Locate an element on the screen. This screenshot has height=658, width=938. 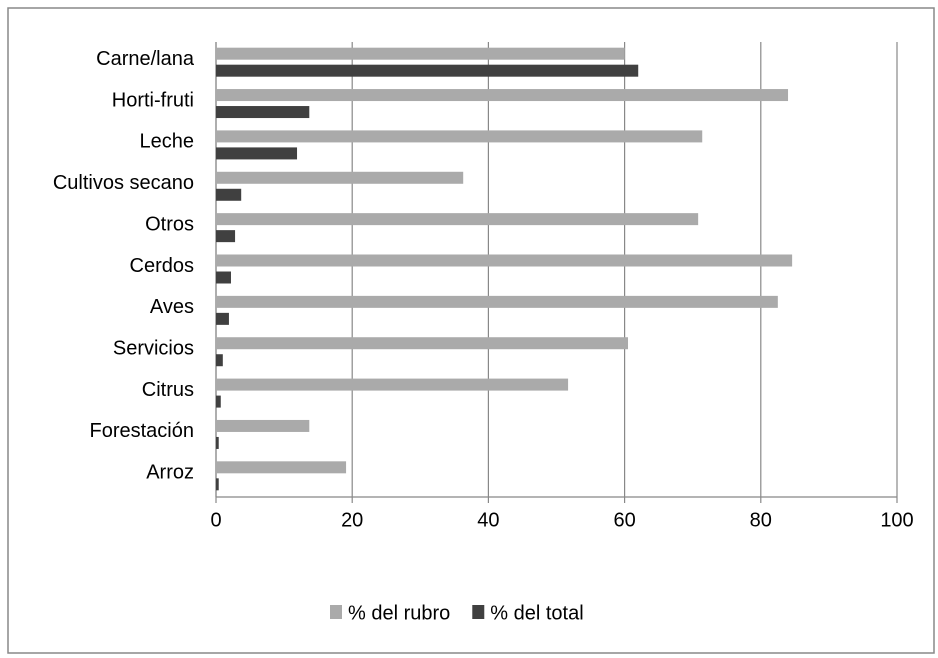
y-tick-label: Cultivos secano is located at coordinates (123, 183).